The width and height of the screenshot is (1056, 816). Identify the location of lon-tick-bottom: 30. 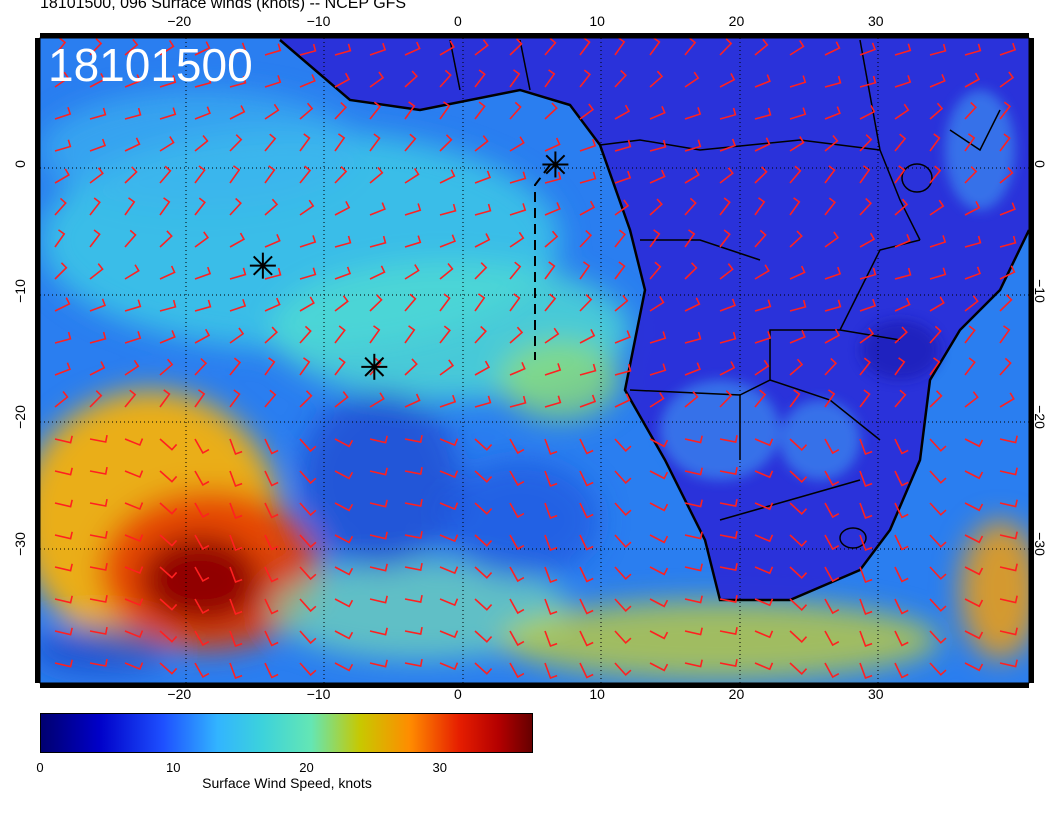
(875, 694).